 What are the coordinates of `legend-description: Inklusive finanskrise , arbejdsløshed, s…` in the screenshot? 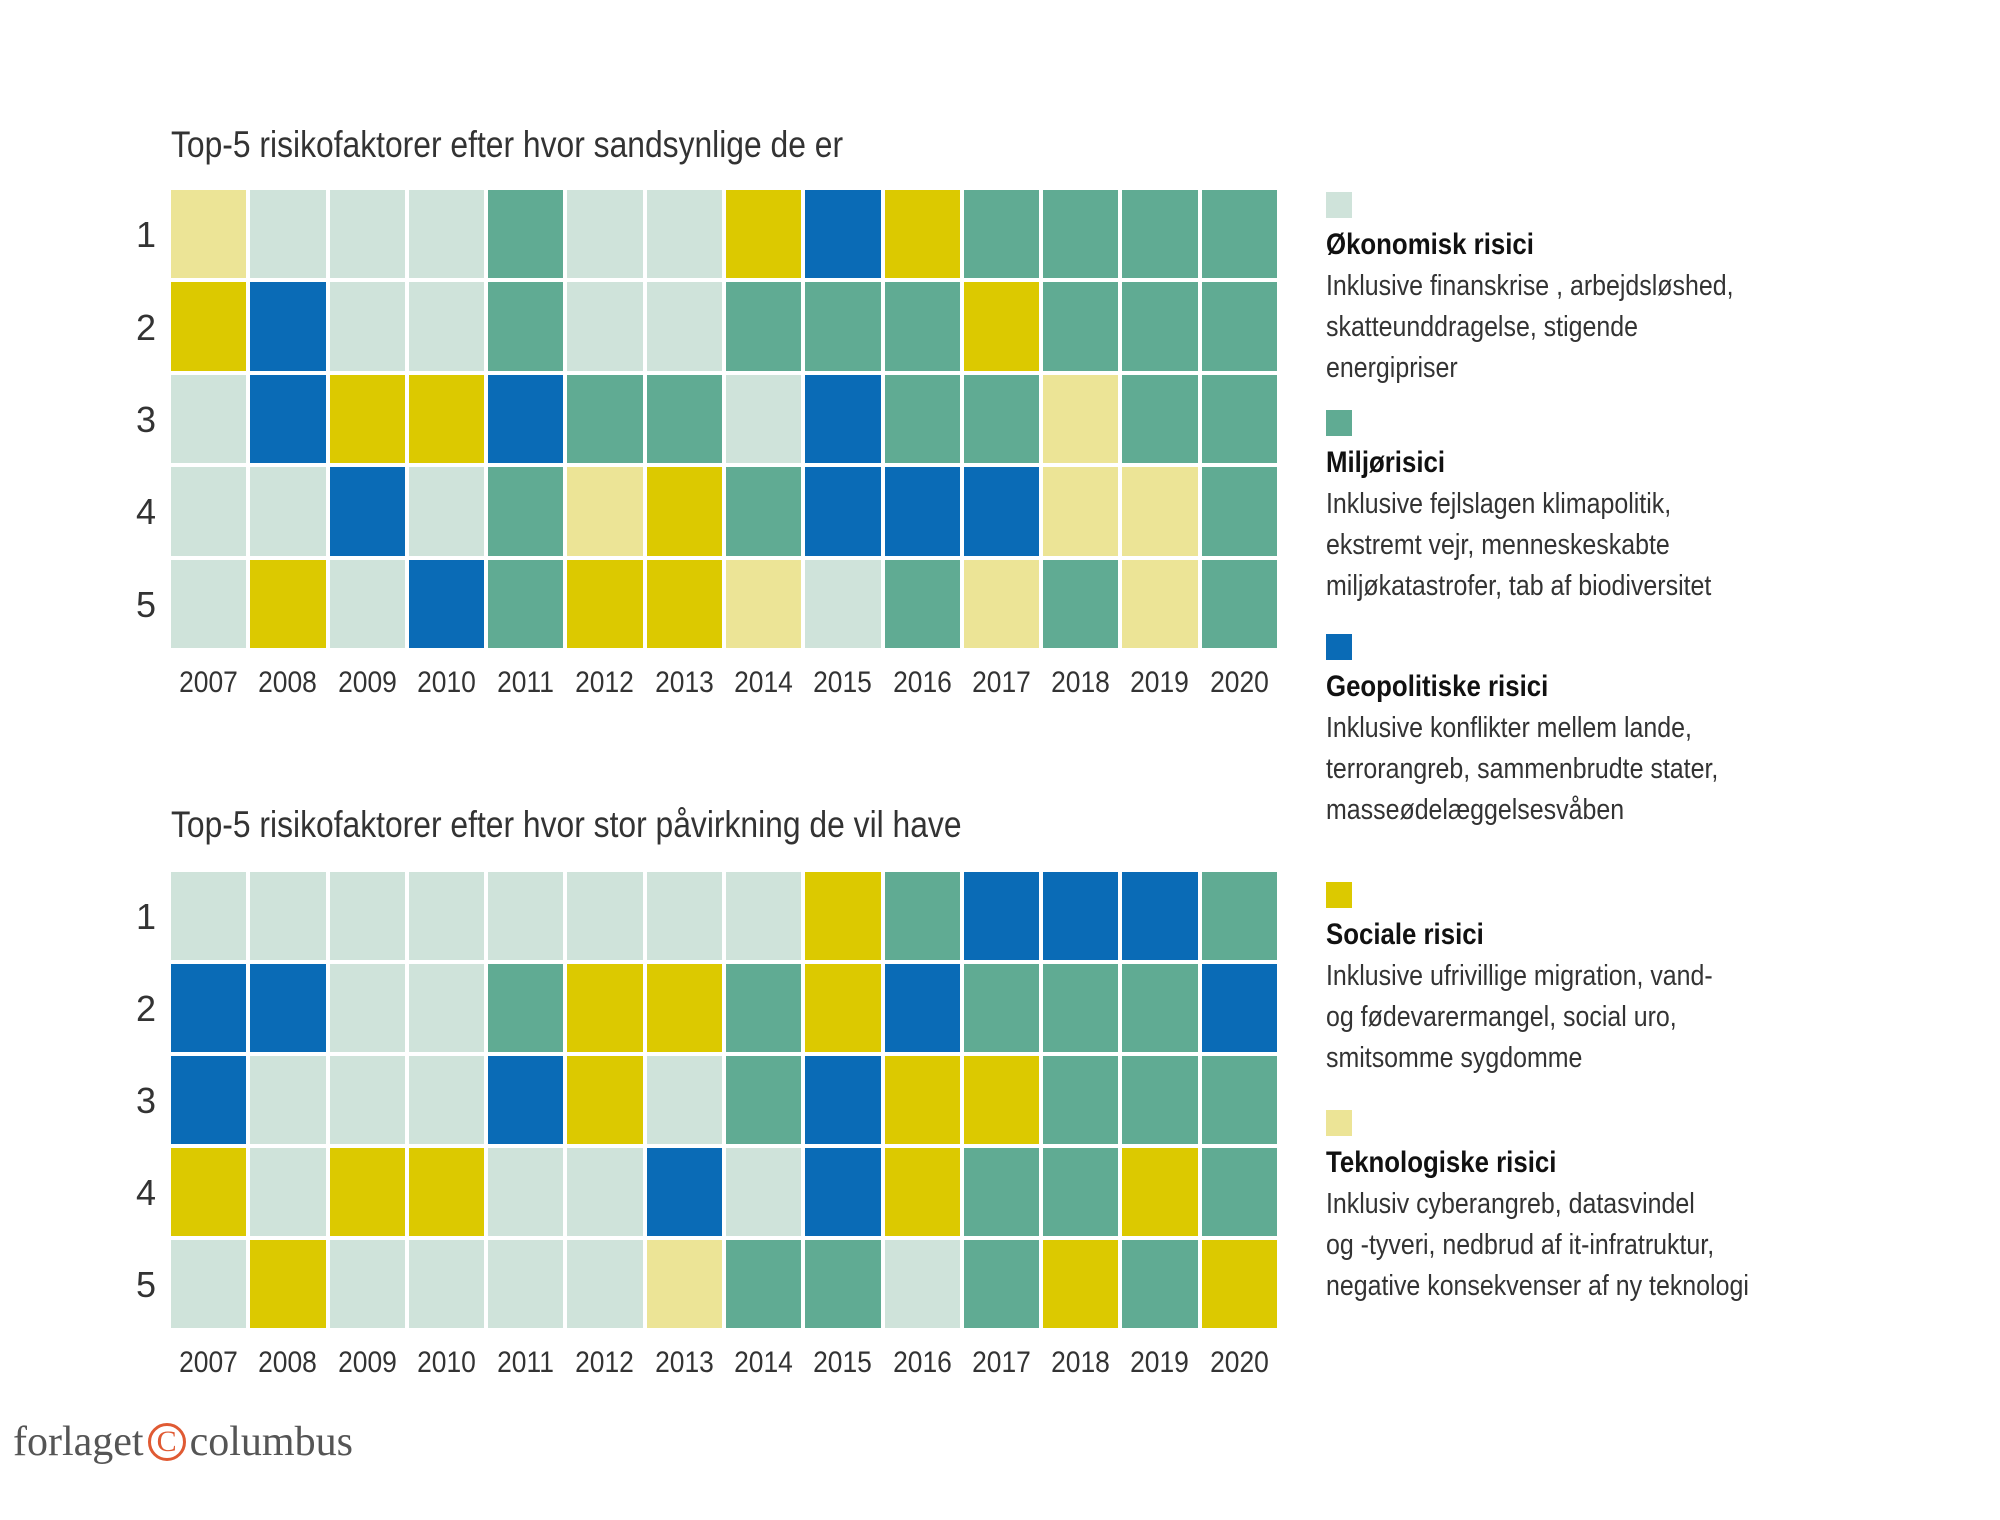 It's located at (1530, 327).